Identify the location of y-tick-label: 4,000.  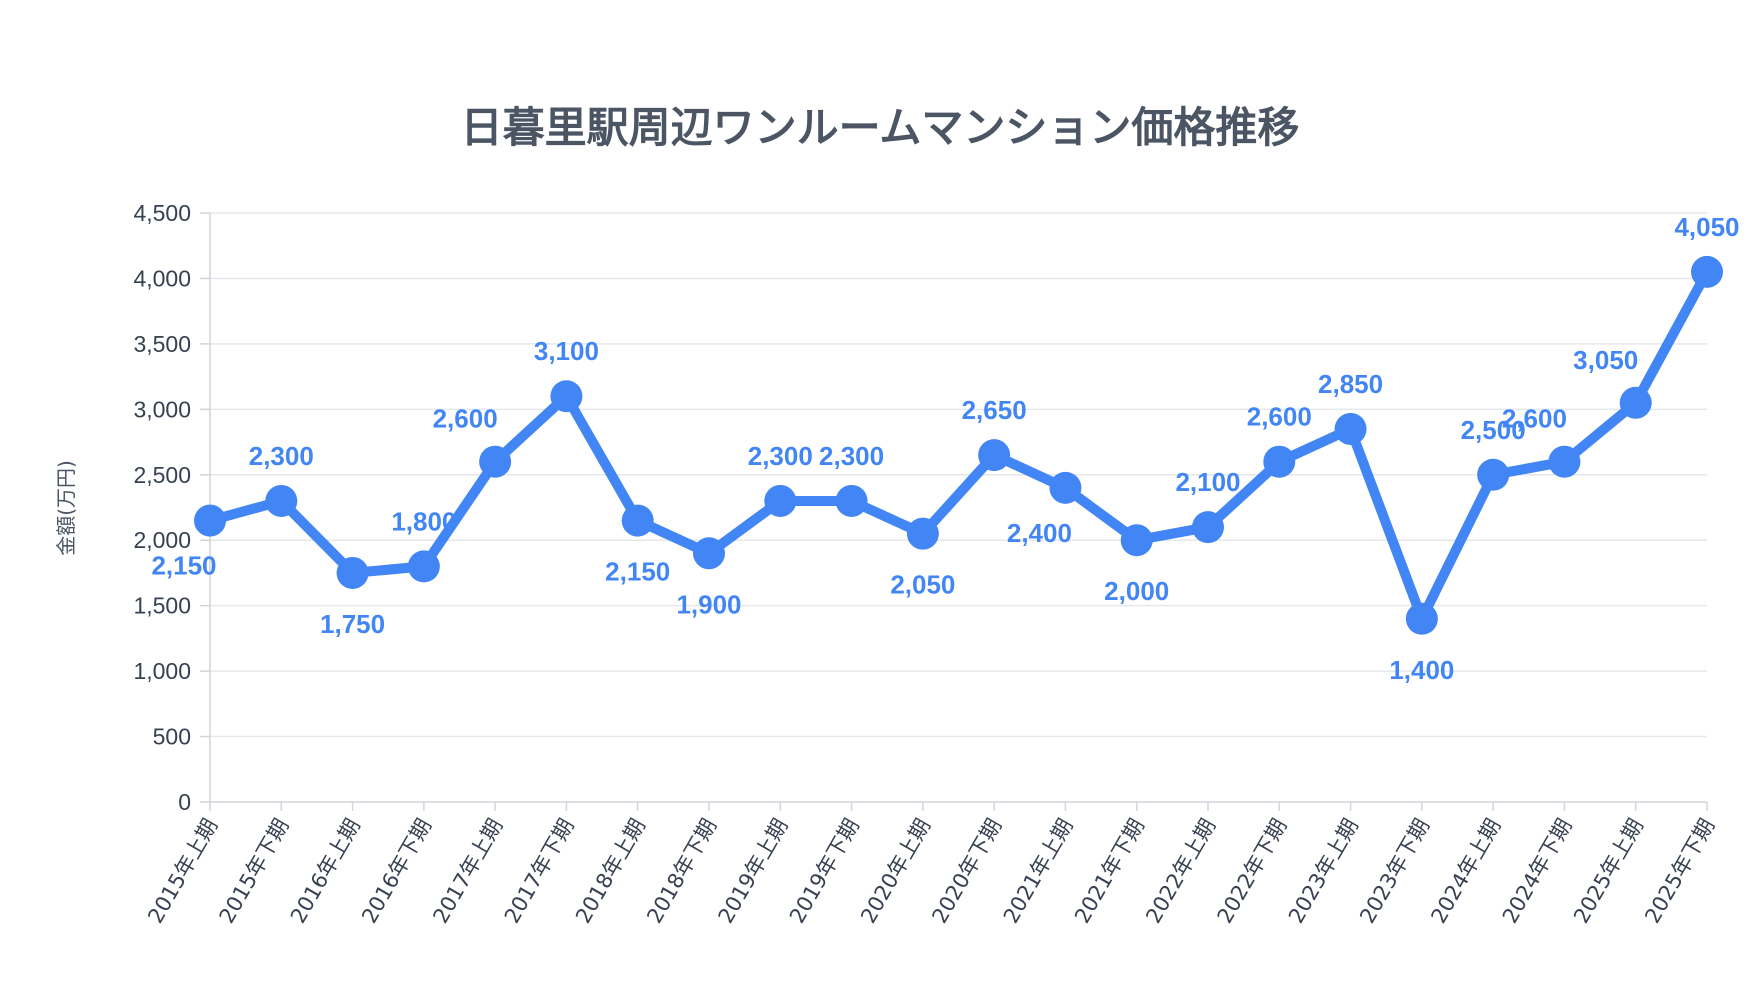
(162, 278).